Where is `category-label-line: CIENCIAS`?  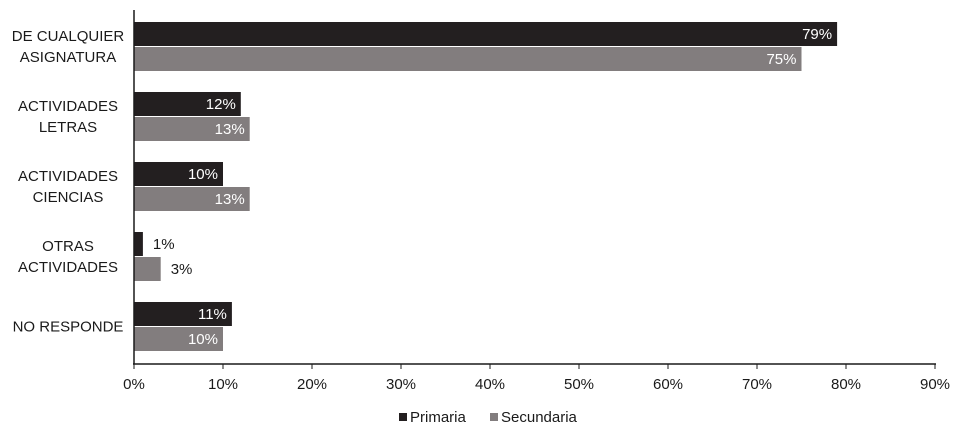
category-label-line: CIENCIAS is located at coordinates (68, 197).